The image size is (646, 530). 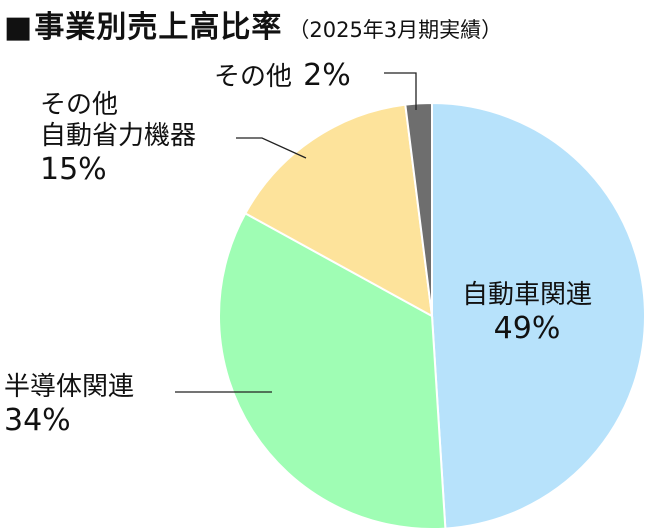 What do you see at coordinates (418, 209) in the screenshot?
I see `pie-slice-other` at bounding box center [418, 209].